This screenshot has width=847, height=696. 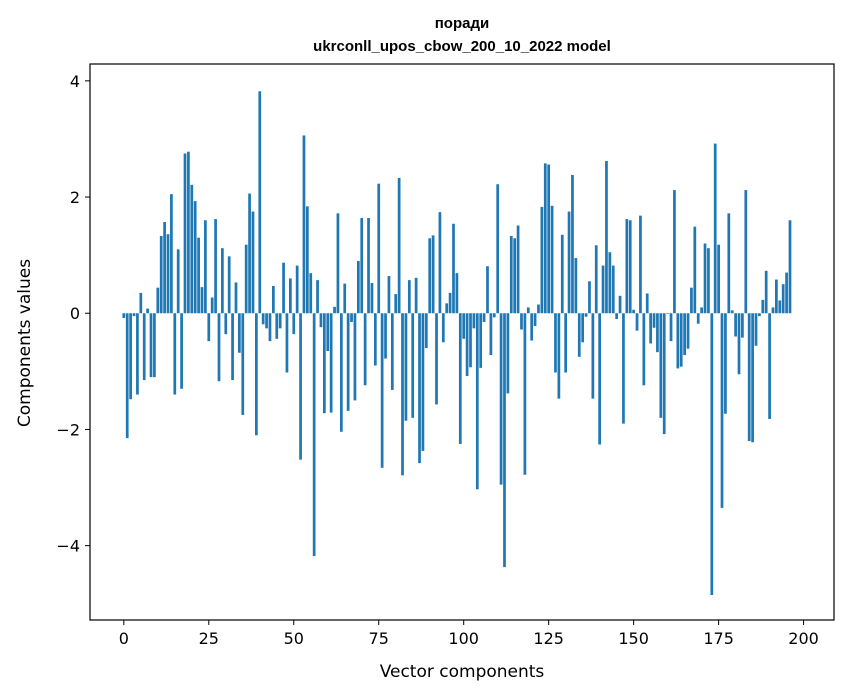 What do you see at coordinates (68, 429) in the screenshot?
I see `y-tick-label: −2` at bounding box center [68, 429].